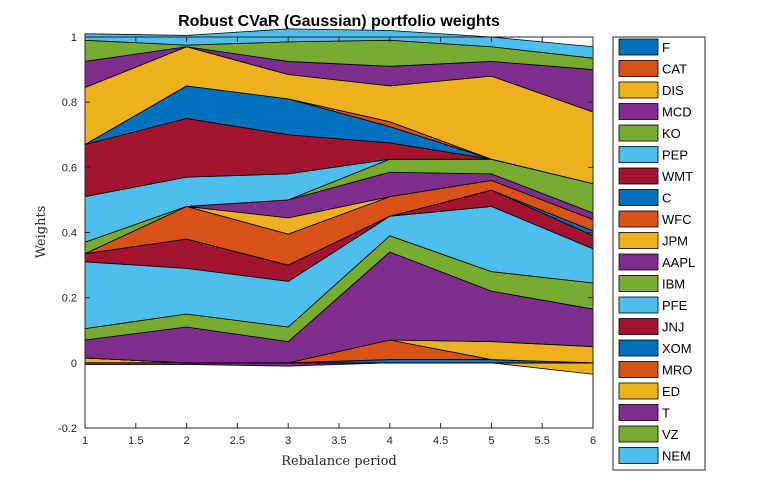 The width and height of the screenshot is (768, 485). What do you see at coordinates (69, 234) in the screenshot?
I see `y-tick-label: 0.4` at bounding box center [69, 234].